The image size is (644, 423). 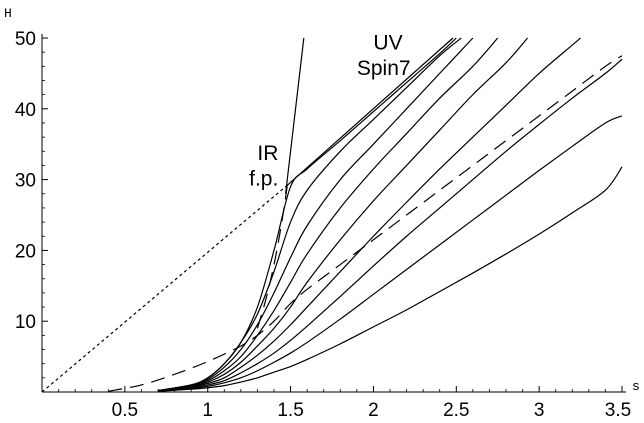 What do you see at coordinates (636, 386) in the screenshot?
I see `x-axis-label: s` at bounding box center [636, 386].